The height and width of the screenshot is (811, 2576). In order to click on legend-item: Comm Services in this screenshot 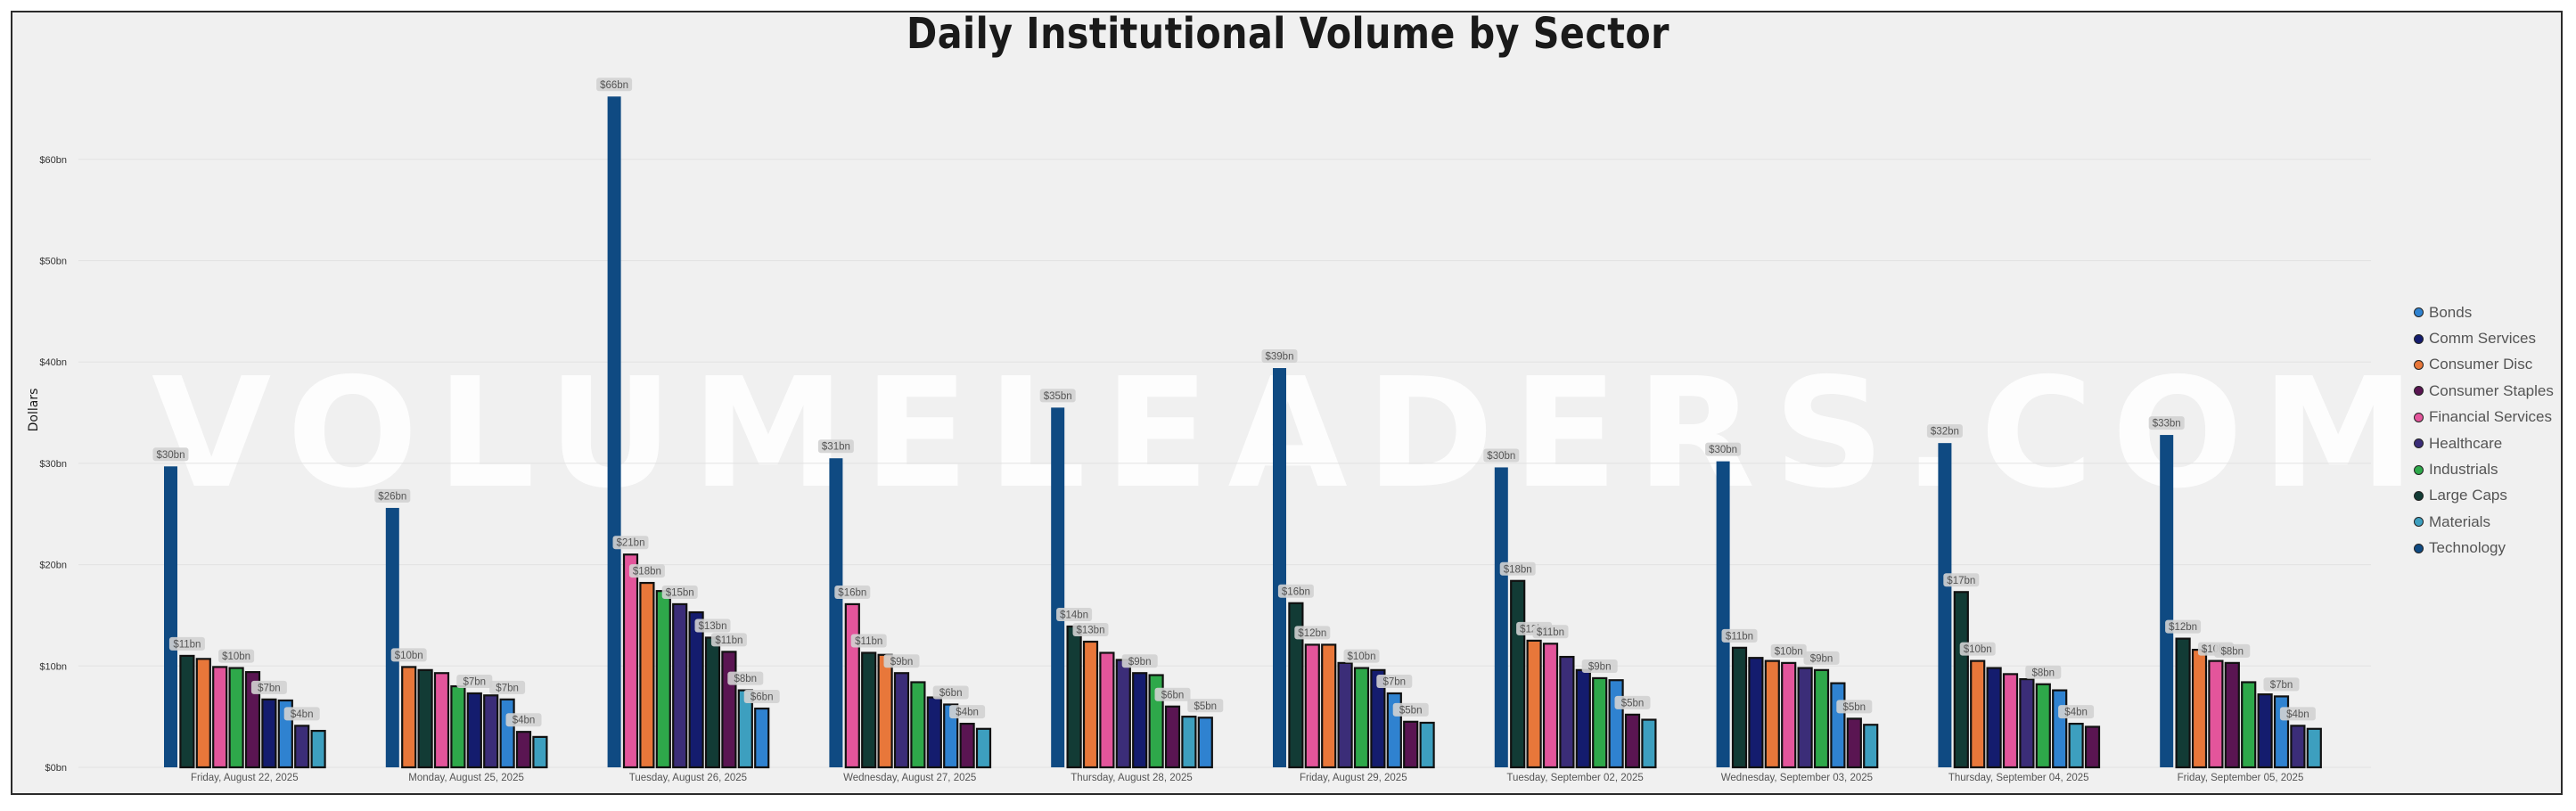, I will do `click(2484, 338)`.